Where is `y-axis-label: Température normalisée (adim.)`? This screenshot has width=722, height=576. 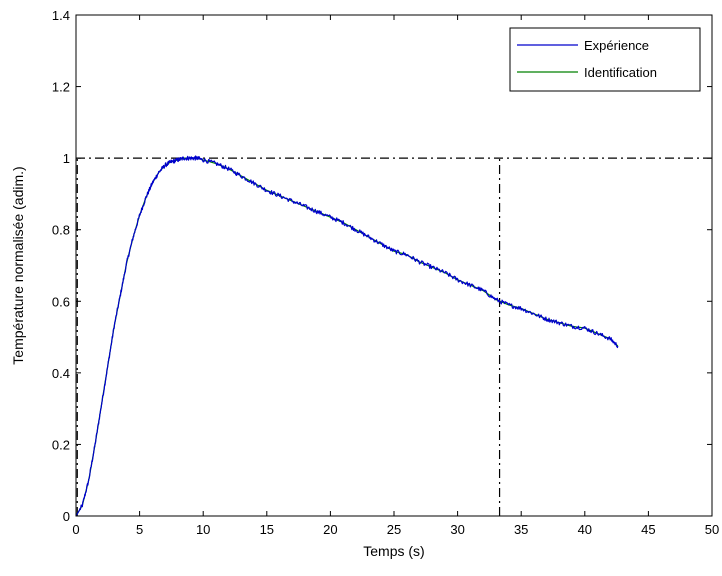 y-axis-label: Température normalisée (adim.) is located at coordinates (18, 265).